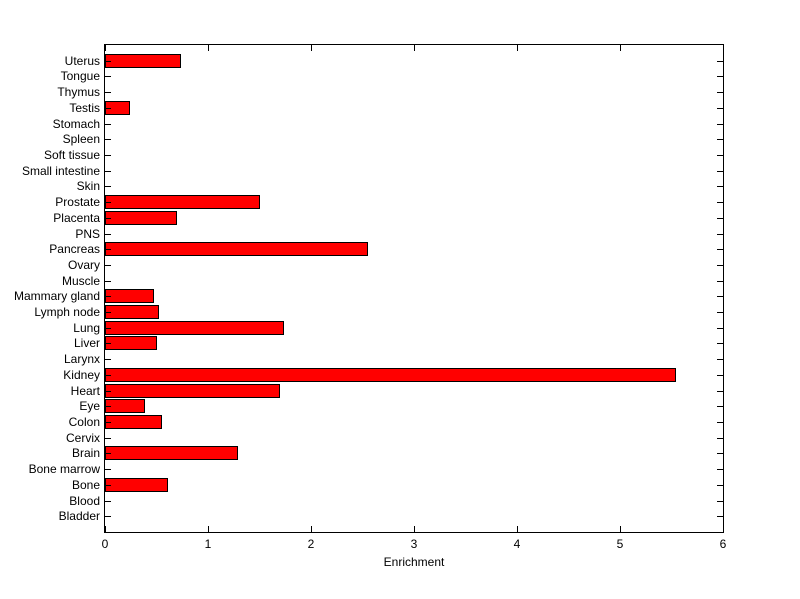 The image size is (800, 599). Describe the element at coordinates (108, 92) in the screenshot. I see `y-axis-tick-left-thymus` at that location.